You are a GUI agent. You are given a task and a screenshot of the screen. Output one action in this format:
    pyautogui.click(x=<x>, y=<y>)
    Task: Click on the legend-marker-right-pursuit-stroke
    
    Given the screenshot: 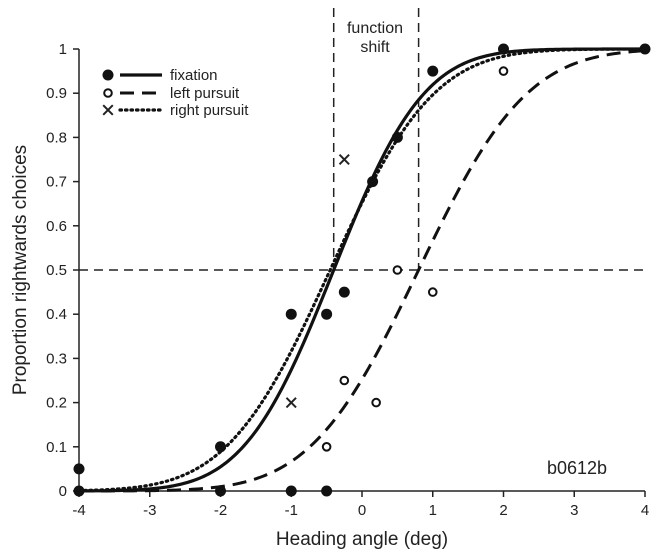 What is the action you would take?
    pyautogui.click(x=108, y=110)
    